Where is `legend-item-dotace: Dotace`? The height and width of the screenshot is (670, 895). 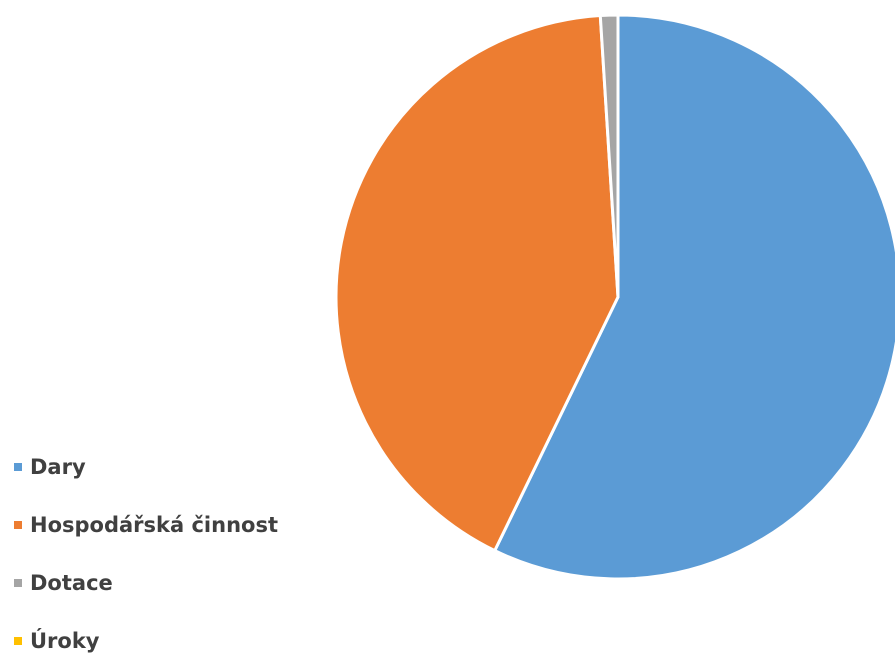
legend-item-dotace: Dotace is located at coordinates (174, 583).